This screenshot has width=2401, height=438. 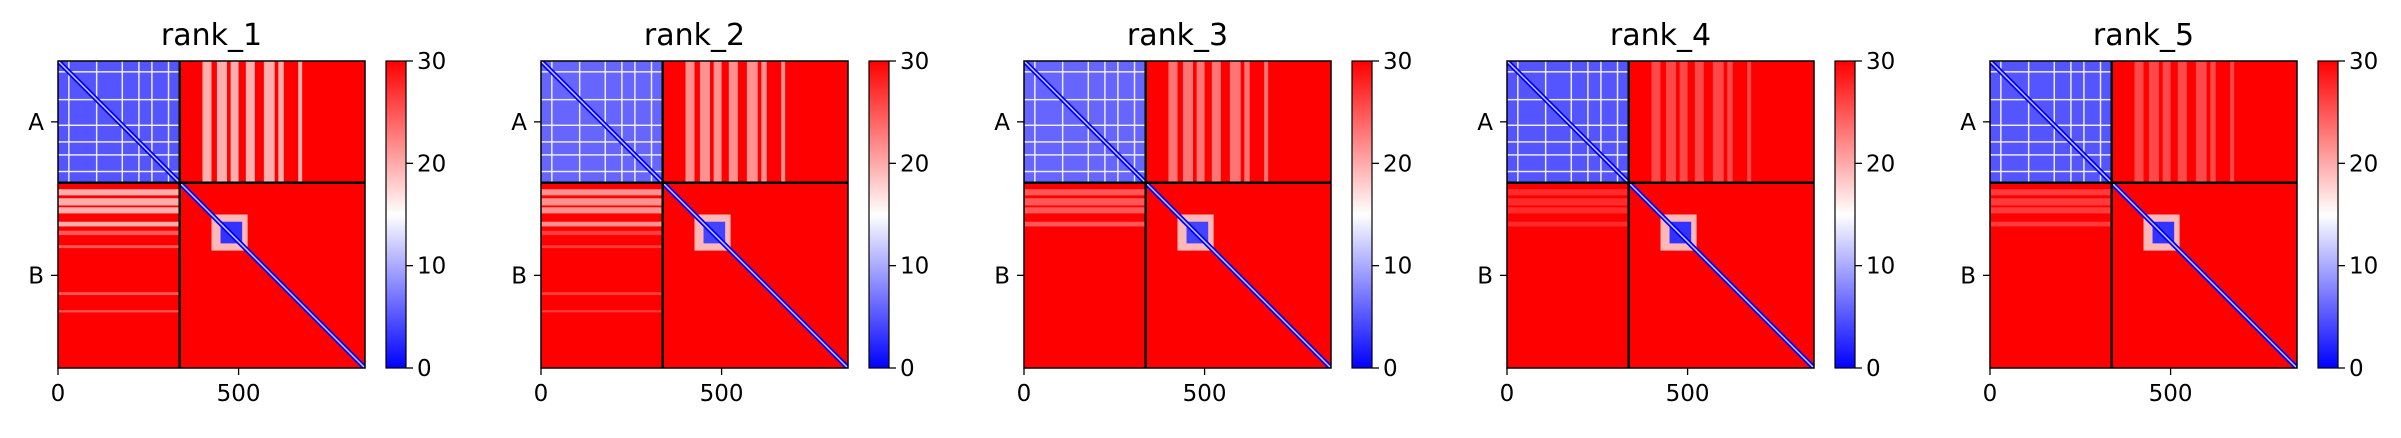 I want to click on heatmap-area, so click(x=694, y=214).